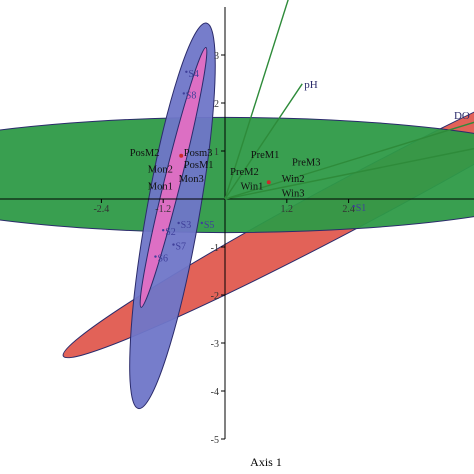  I want to click on y-tick-label: -3, so click(215, 344).